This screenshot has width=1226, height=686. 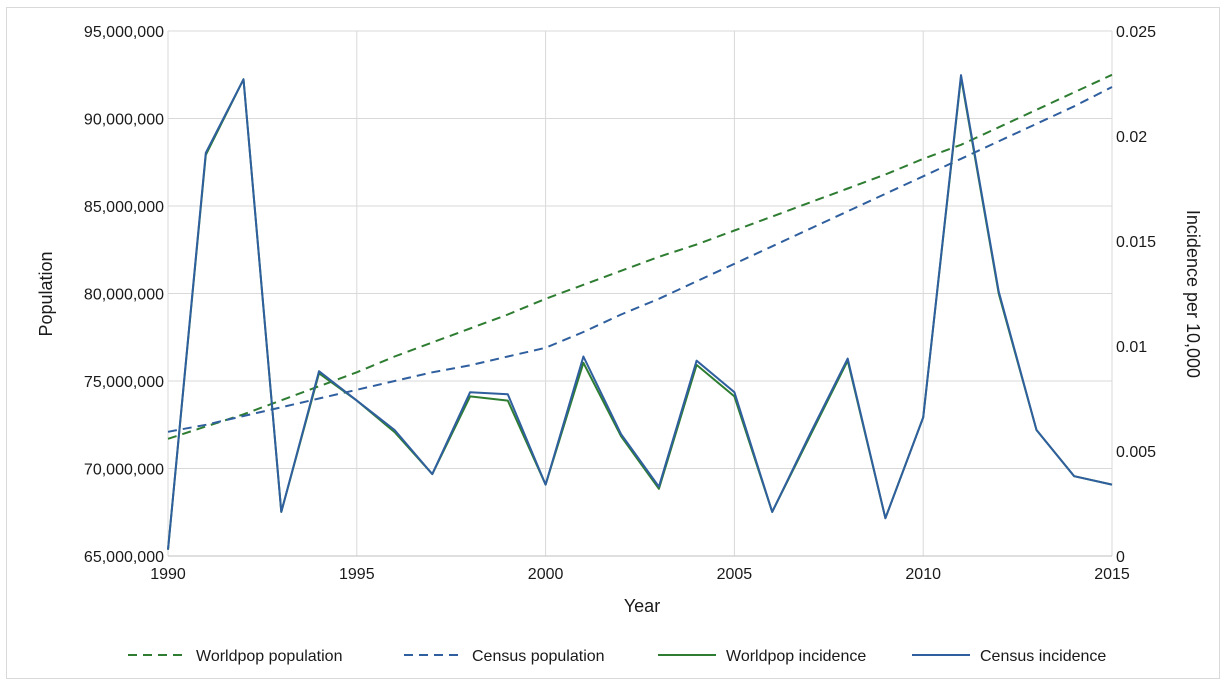 What do you see at coordinates (1136, 242) in the screenshot?
I see `right-tick-label: 0.015` at bounding box center [1136, 242].